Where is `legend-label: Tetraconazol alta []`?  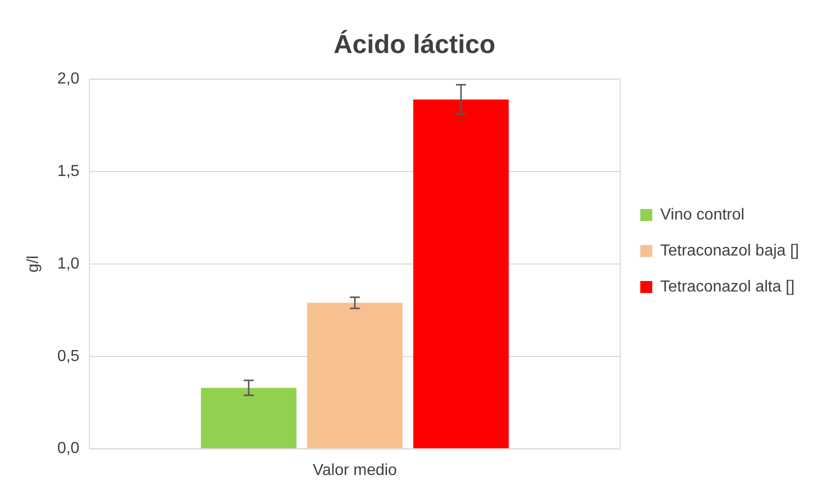 legend-label: Tetraconazol alta [] is located at coordinates (727, 287).